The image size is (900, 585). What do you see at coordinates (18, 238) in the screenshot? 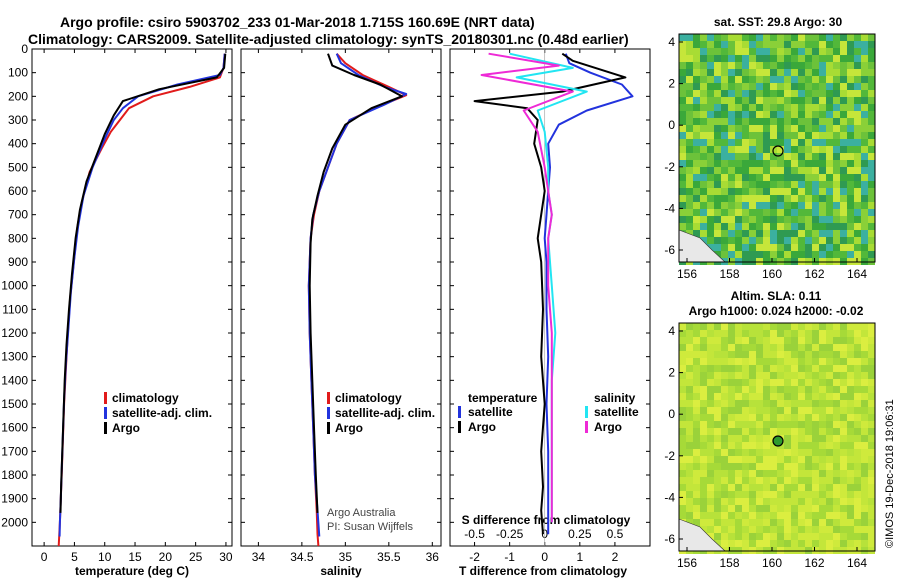
I see `y-tick-label: 800` at bounding box center [18, 238].